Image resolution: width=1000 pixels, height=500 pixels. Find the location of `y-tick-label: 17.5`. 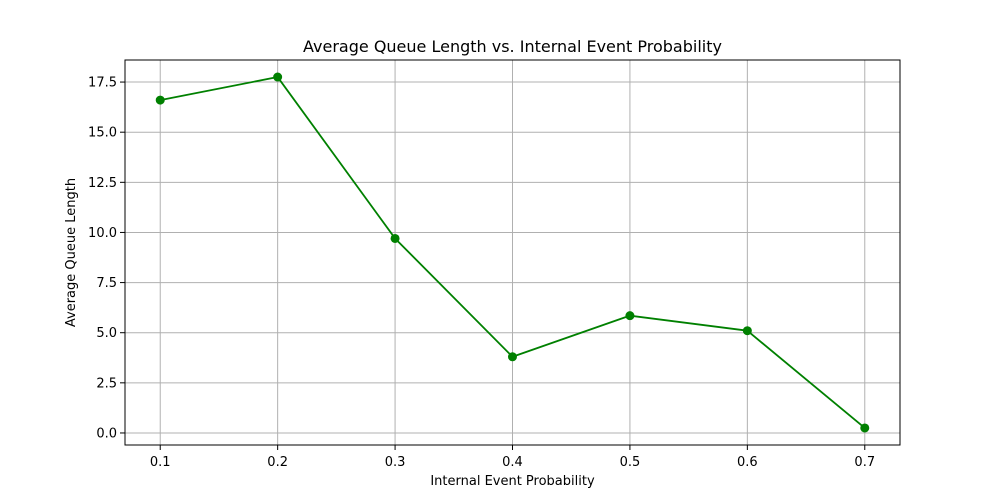

y-tick-label: 17.5 is located at coordinates (102, 83).